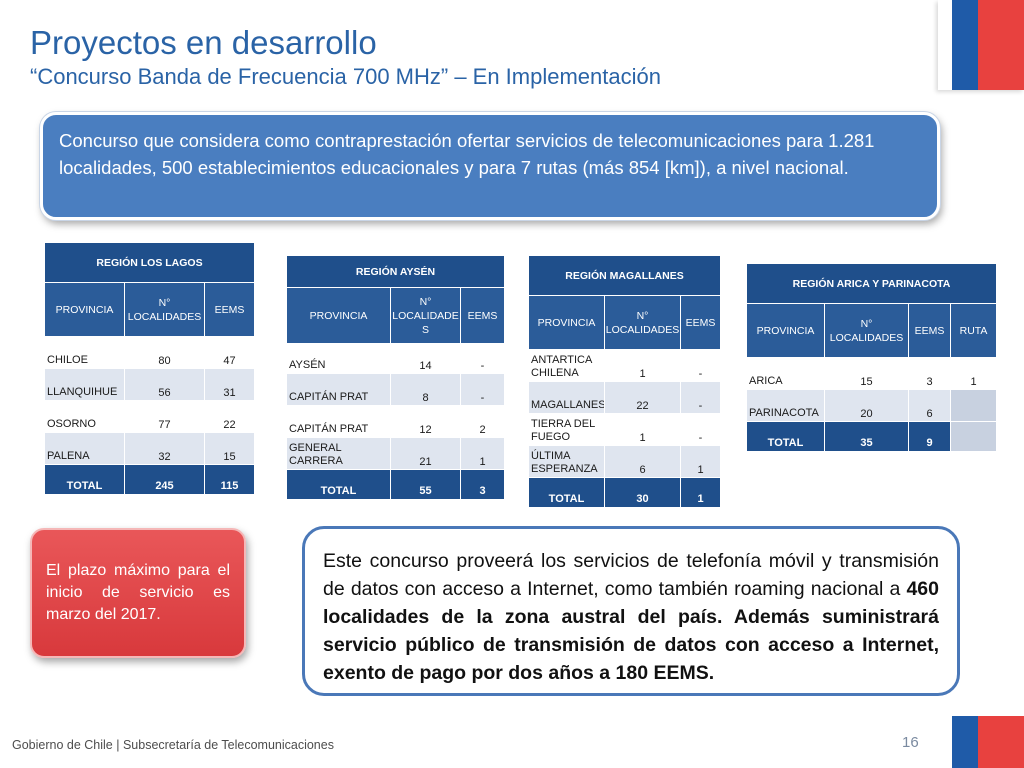  I want to click on table-row: CAPITÁN PRAT 12 2, so click(396, 421).